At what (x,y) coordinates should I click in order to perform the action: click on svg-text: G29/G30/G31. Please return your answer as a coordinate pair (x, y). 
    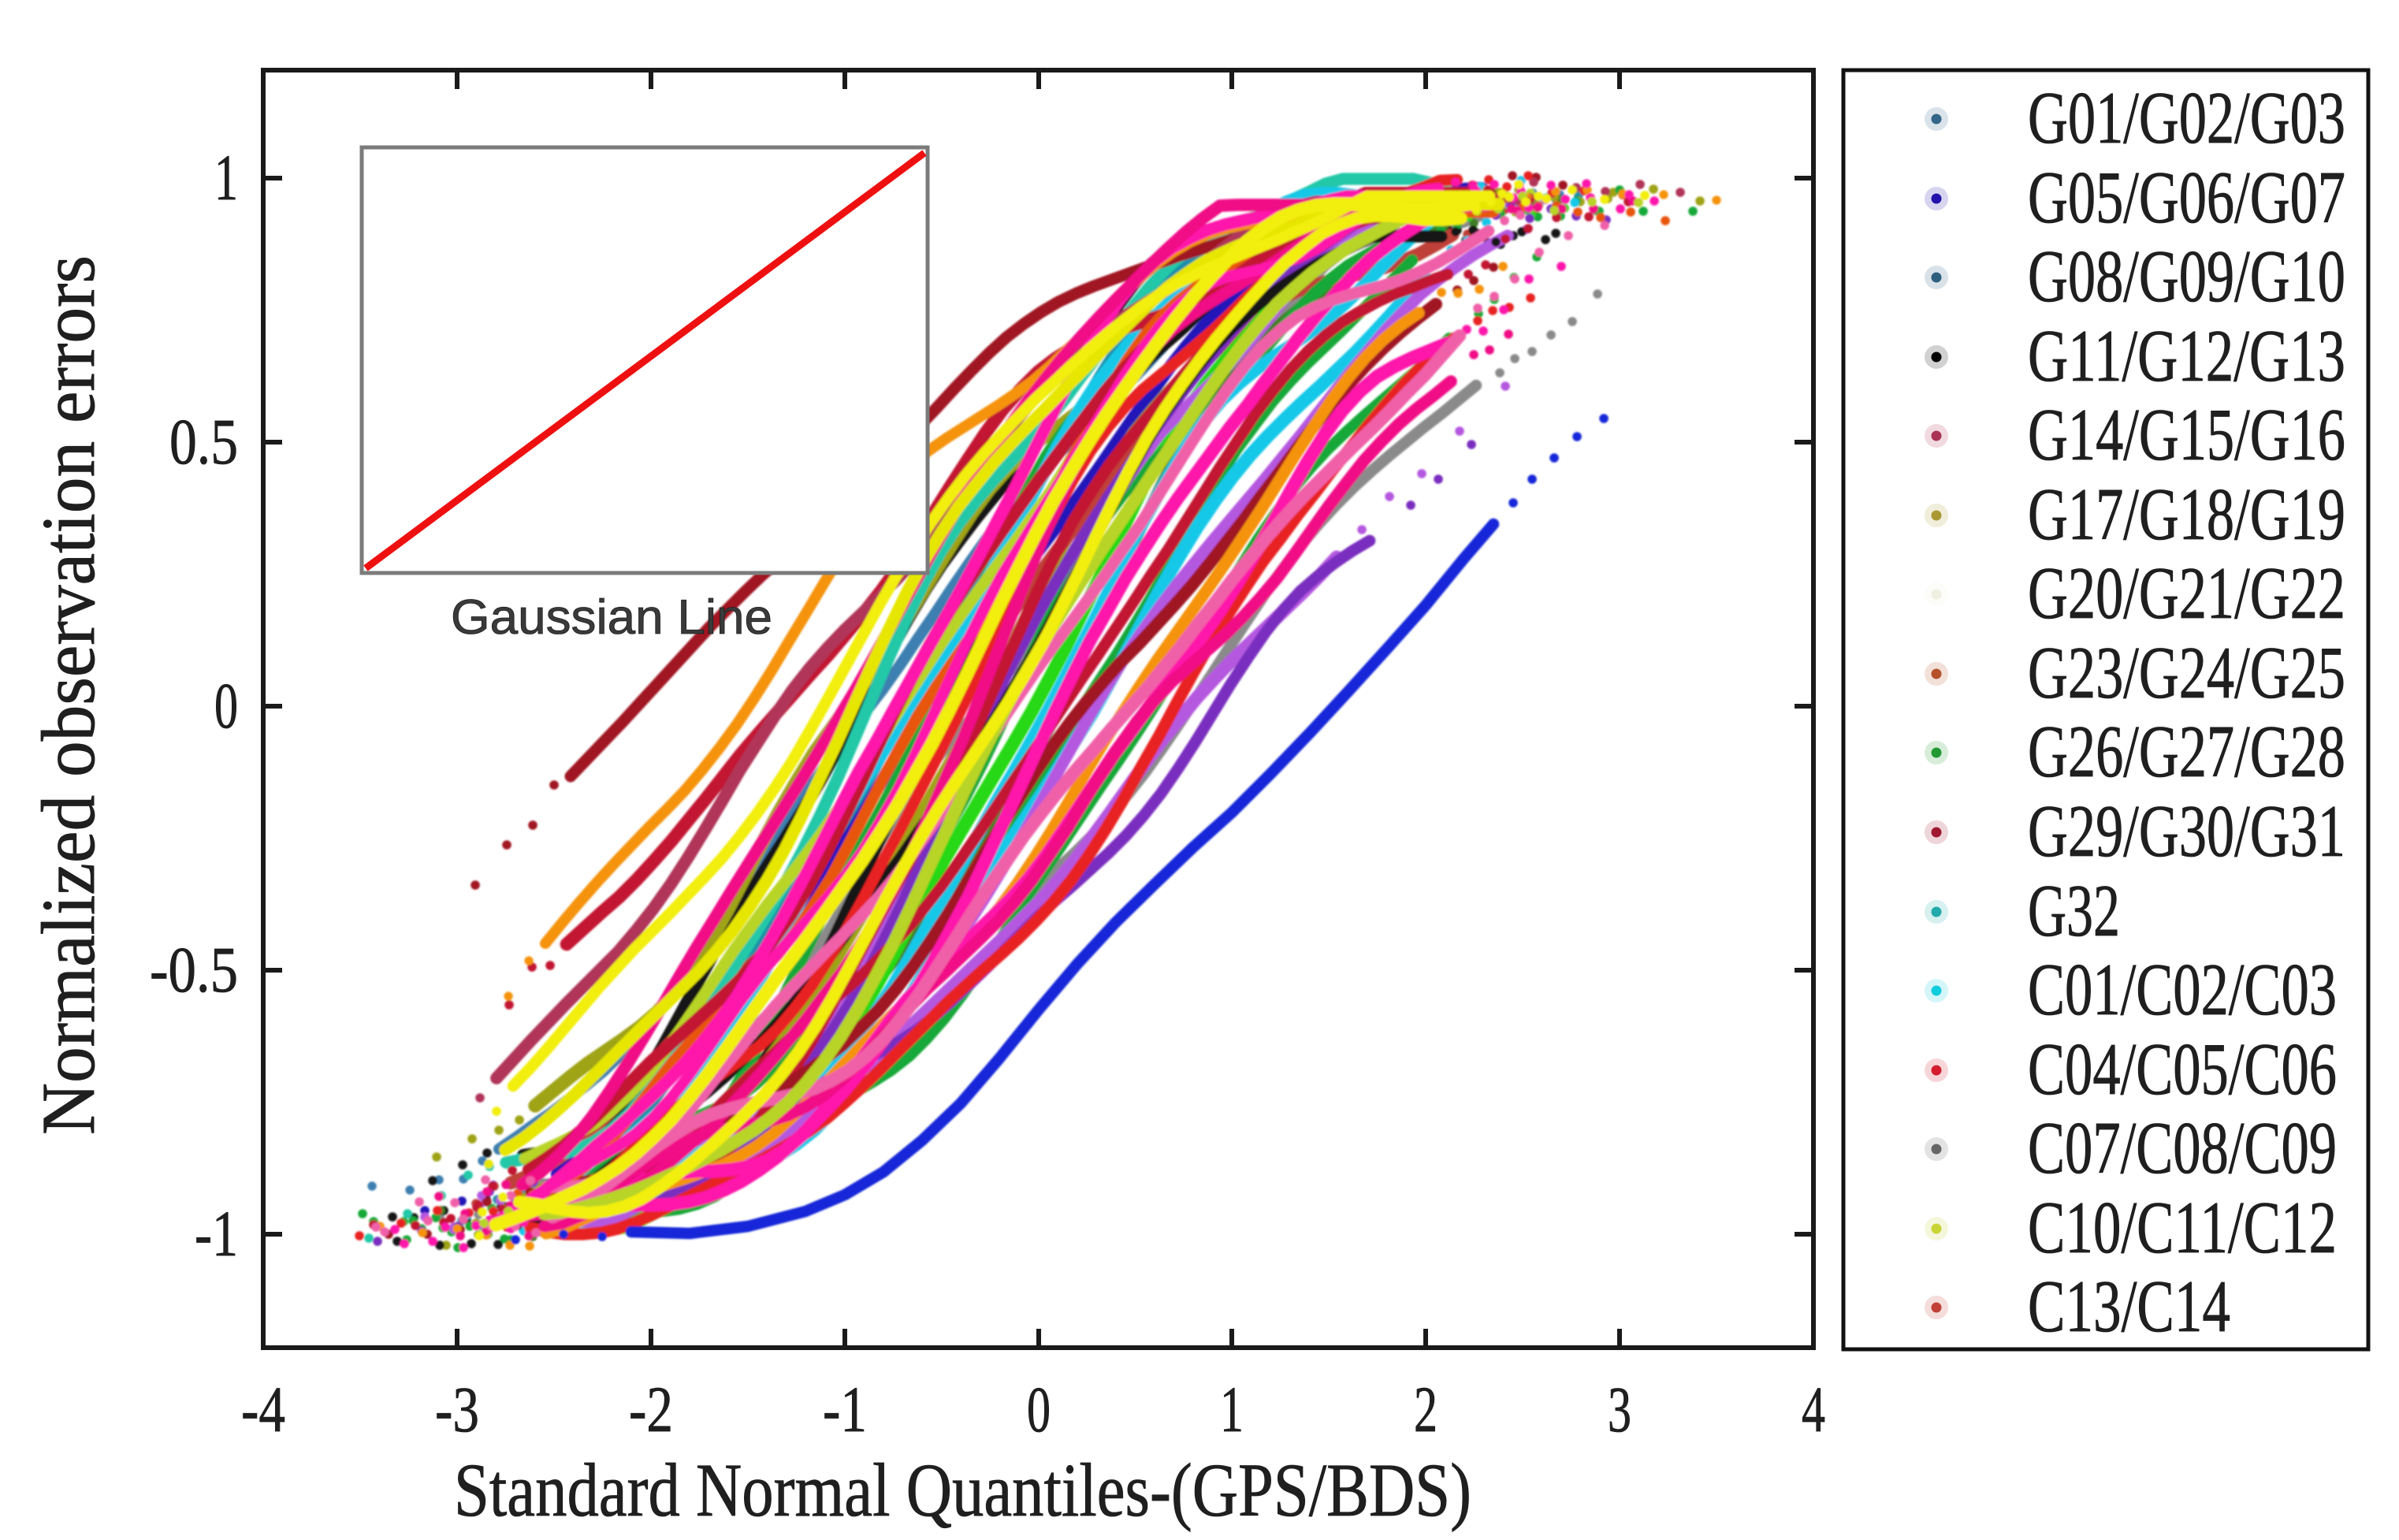
    Looking at the image, I should click on (2186, 831).